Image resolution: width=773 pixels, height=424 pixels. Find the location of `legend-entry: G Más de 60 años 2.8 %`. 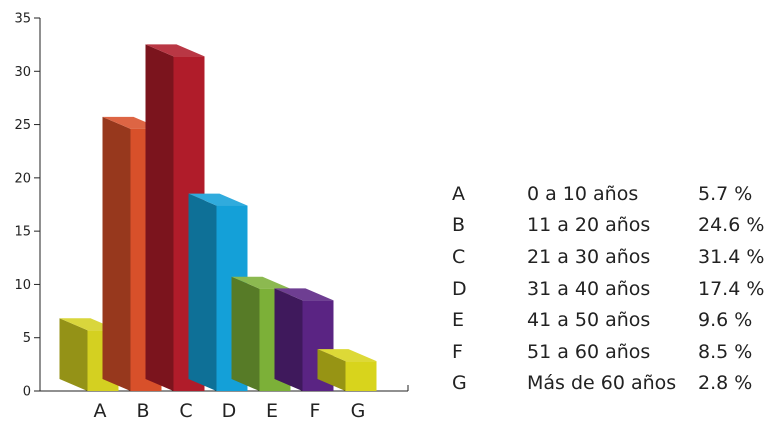

legend-entry: G Más de 60 años 2.8 % is located at coordinates (612, 384).